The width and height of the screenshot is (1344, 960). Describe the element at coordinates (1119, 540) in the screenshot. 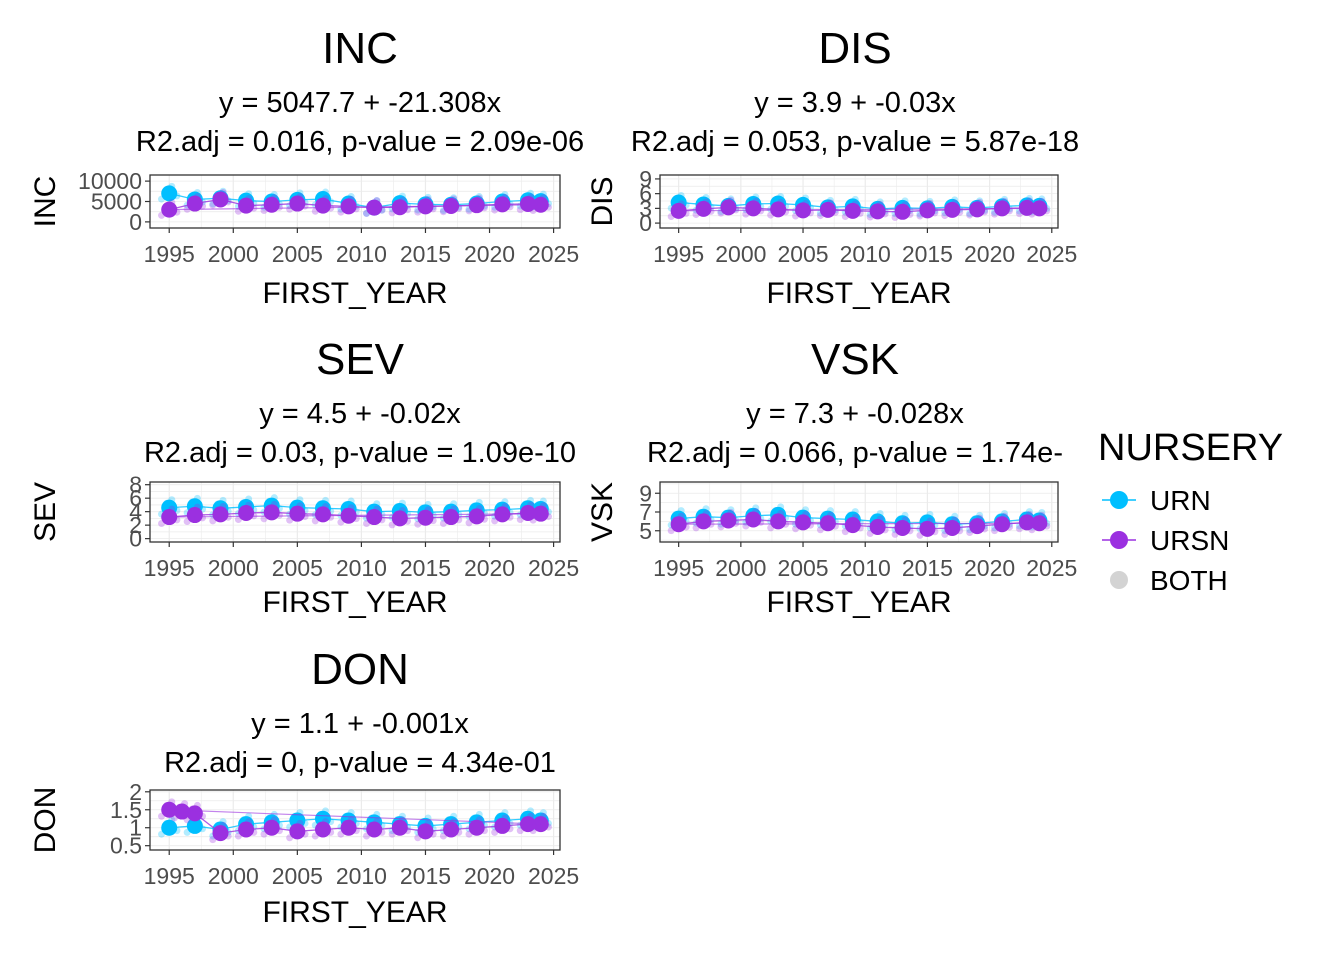

I see `legend-key-point-ursn` at that location.